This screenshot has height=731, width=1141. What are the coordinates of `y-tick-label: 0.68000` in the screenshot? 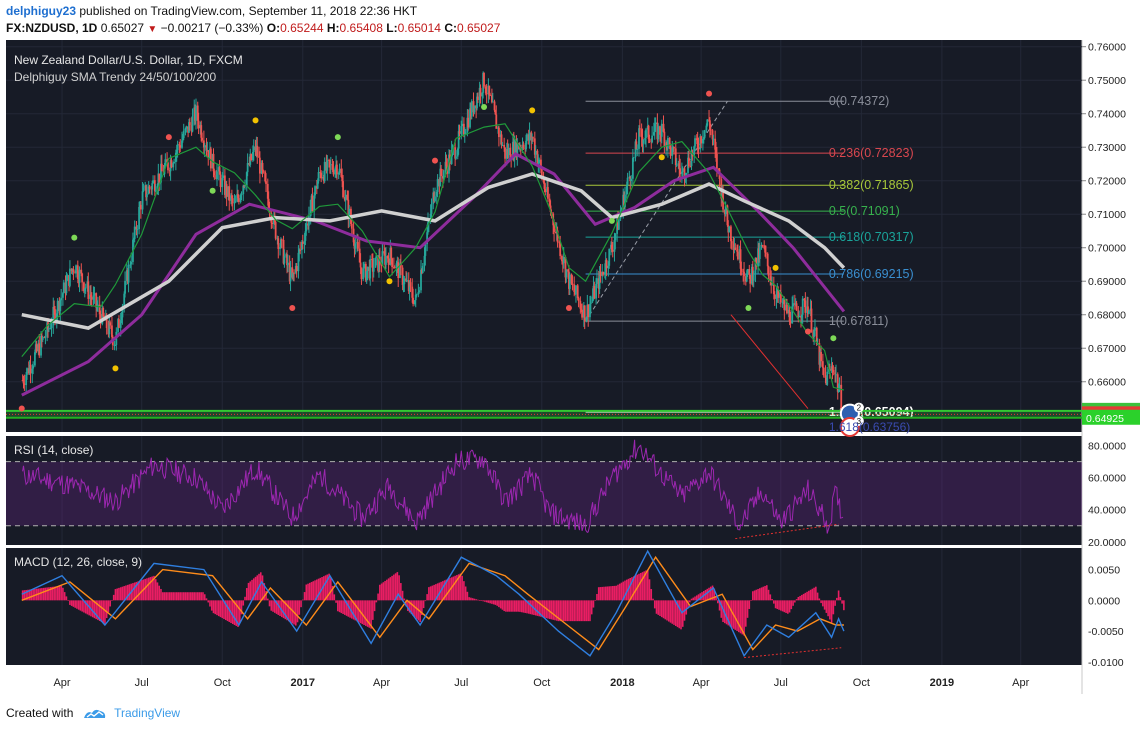 It's located at (1107, 316).